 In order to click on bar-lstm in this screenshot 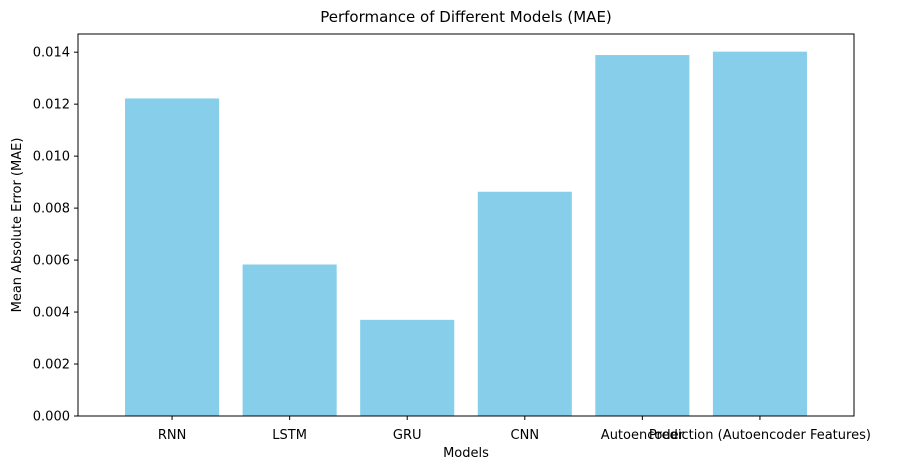, I will do `click(289, 340)`.